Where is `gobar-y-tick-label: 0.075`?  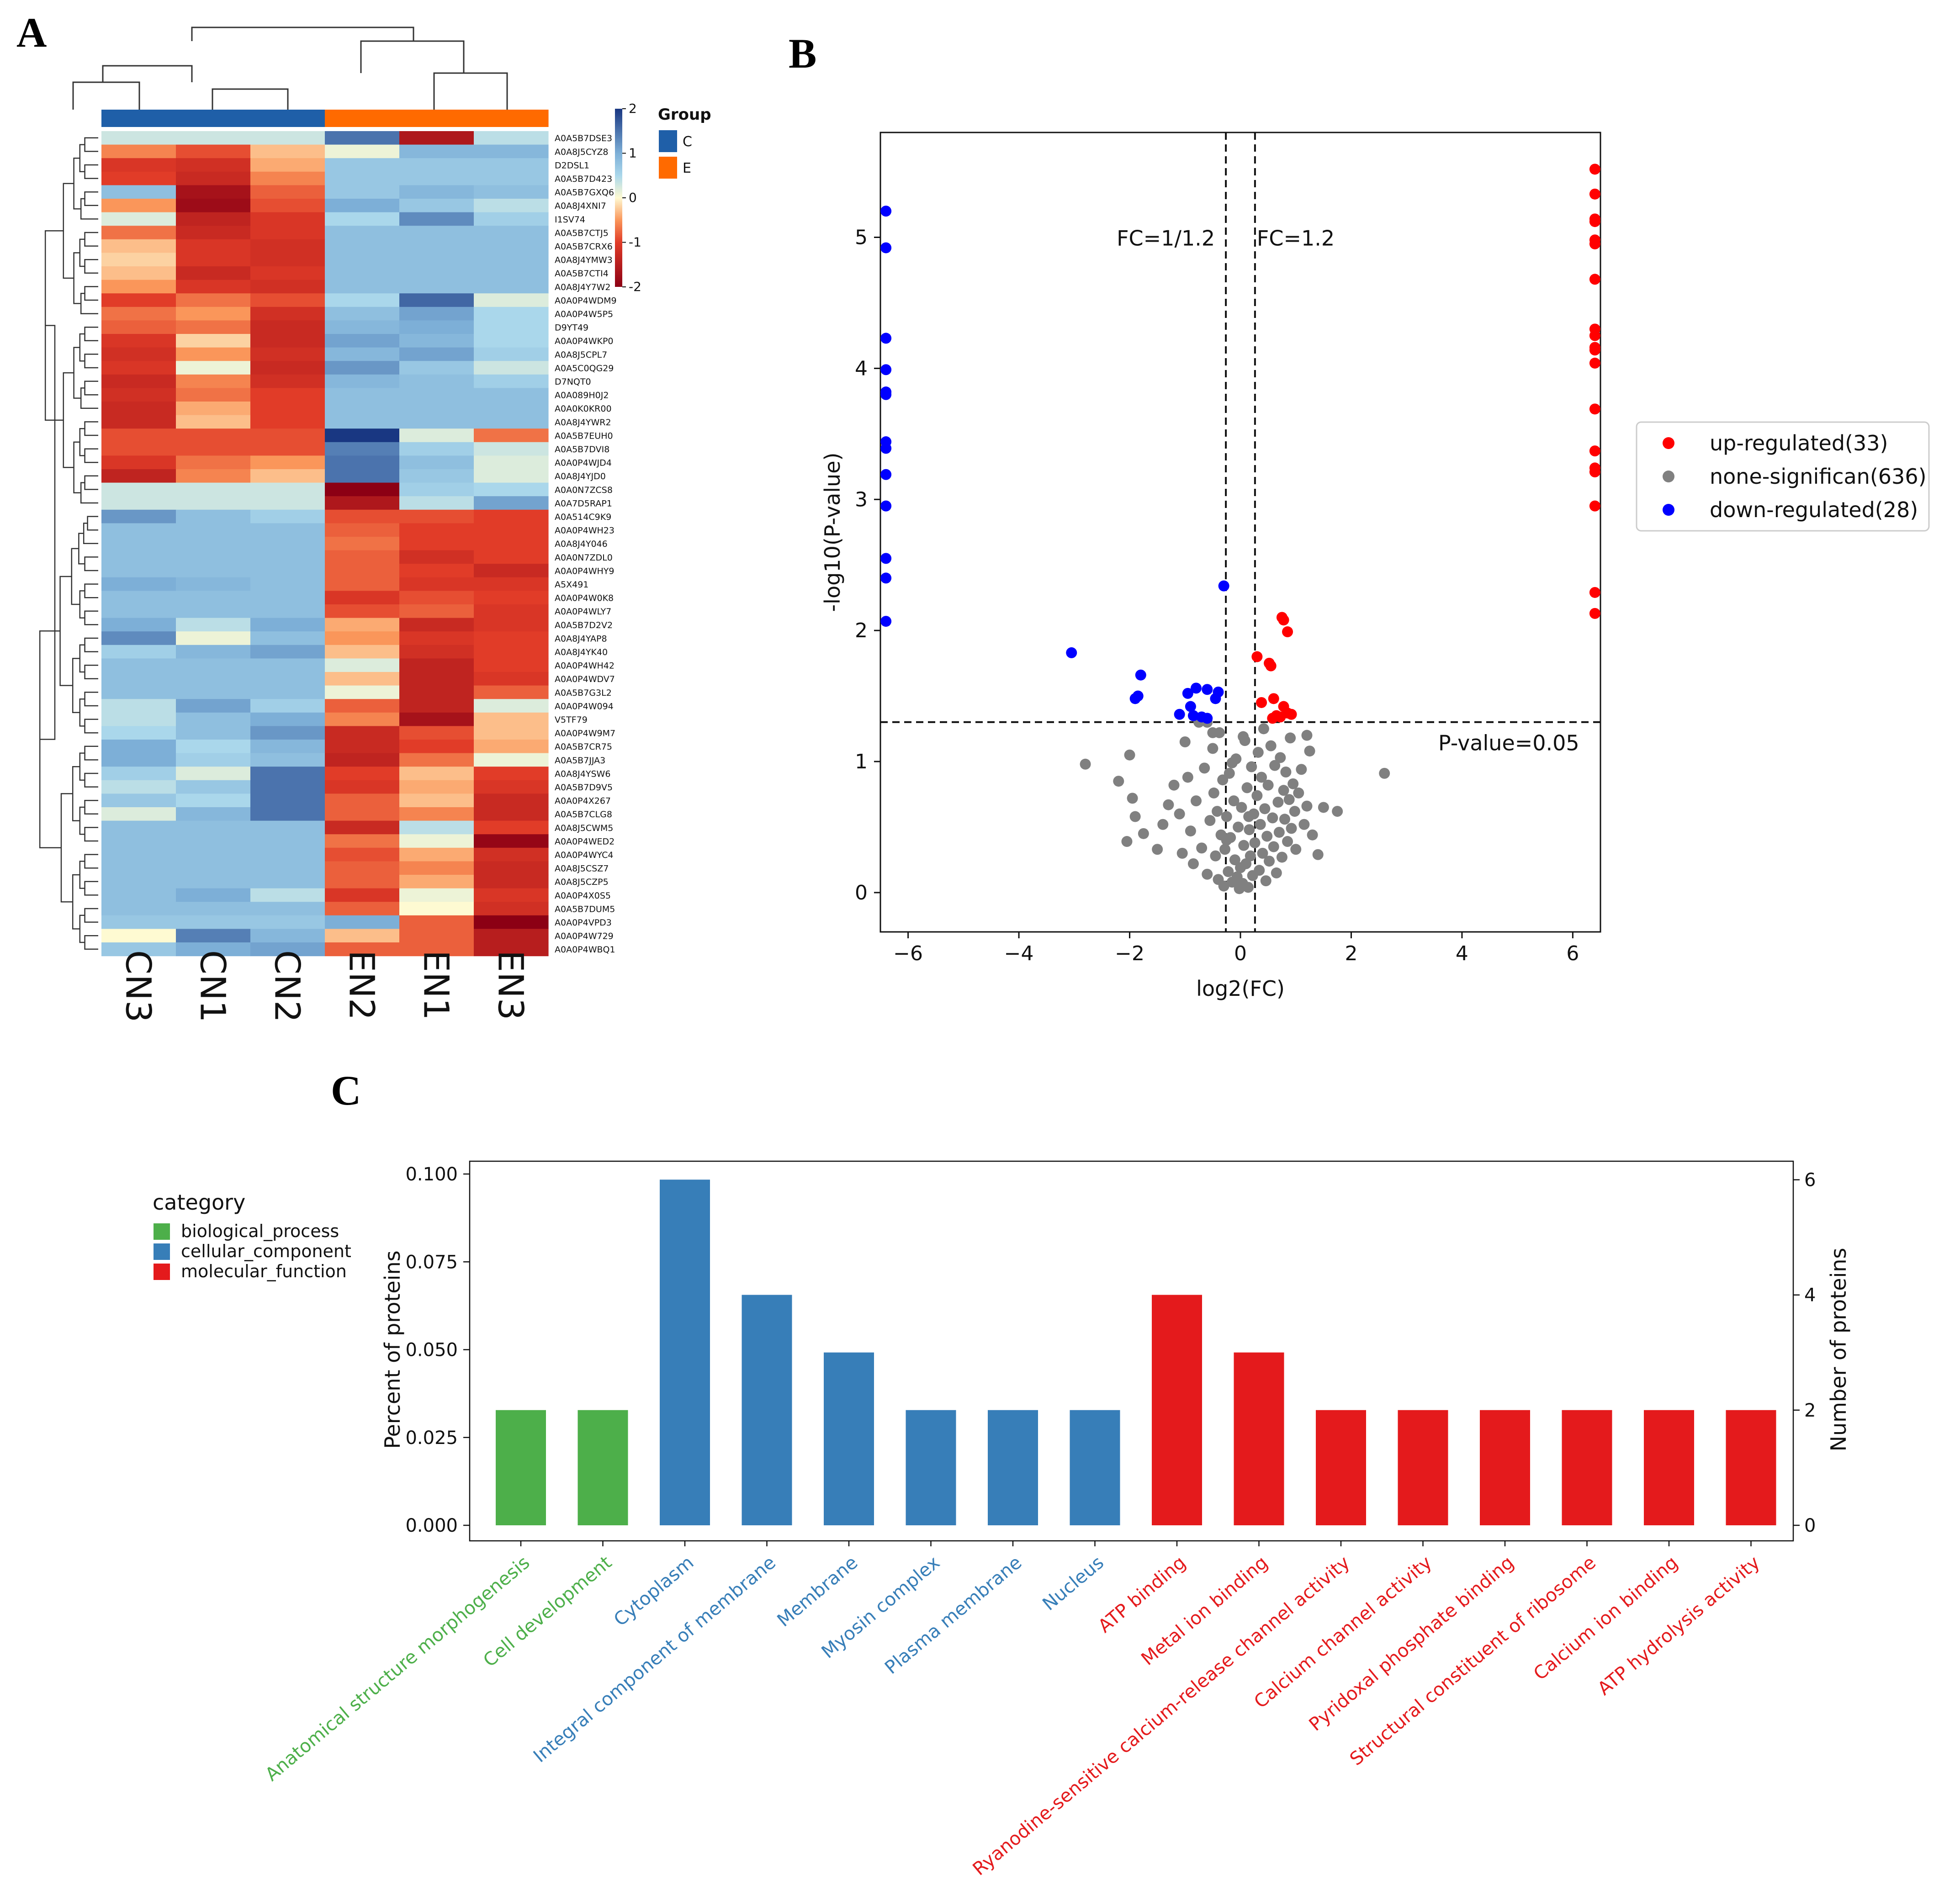
gobar-y-tick-label: 0.075 is located at coordinates (431, 1262).